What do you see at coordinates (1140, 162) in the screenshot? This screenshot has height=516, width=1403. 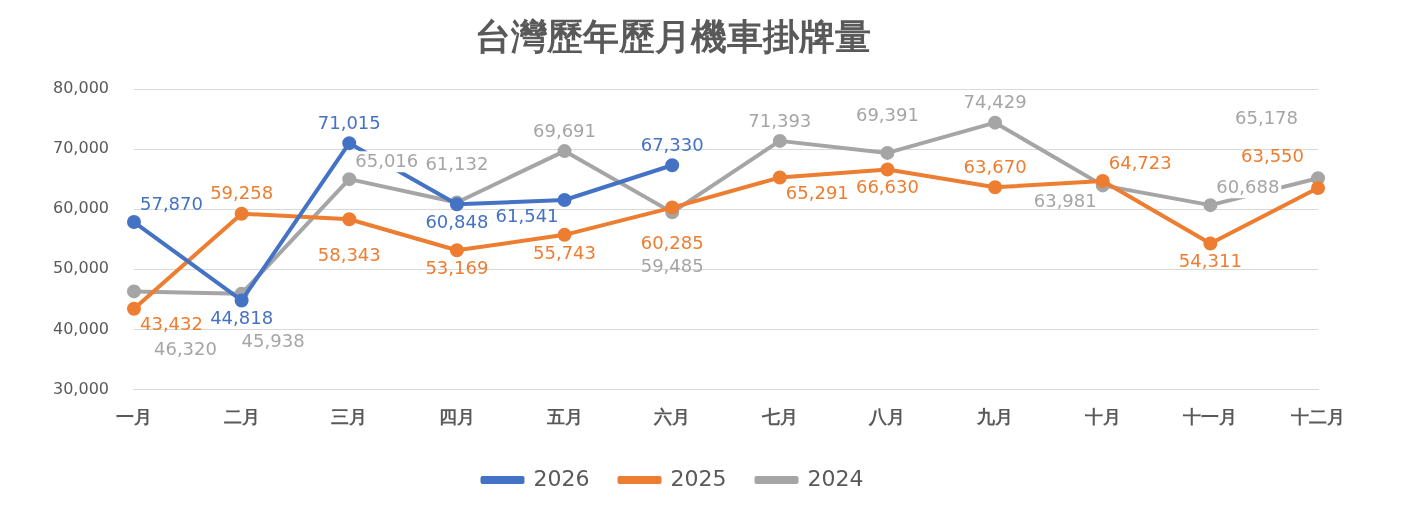 I see `data-label: 64,723` at bounding box center [1140, 162].